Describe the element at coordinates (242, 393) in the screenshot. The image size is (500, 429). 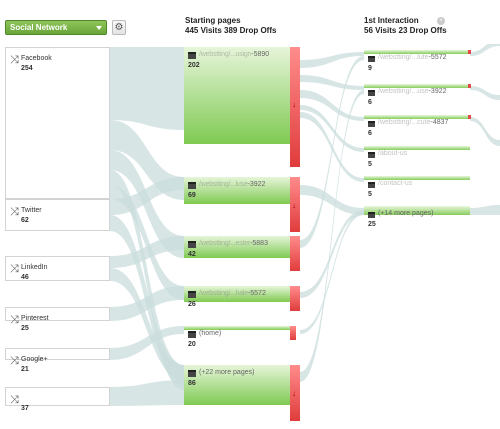
I see `starting-page-node: ↓ (+22 more pages) 86` at that location.